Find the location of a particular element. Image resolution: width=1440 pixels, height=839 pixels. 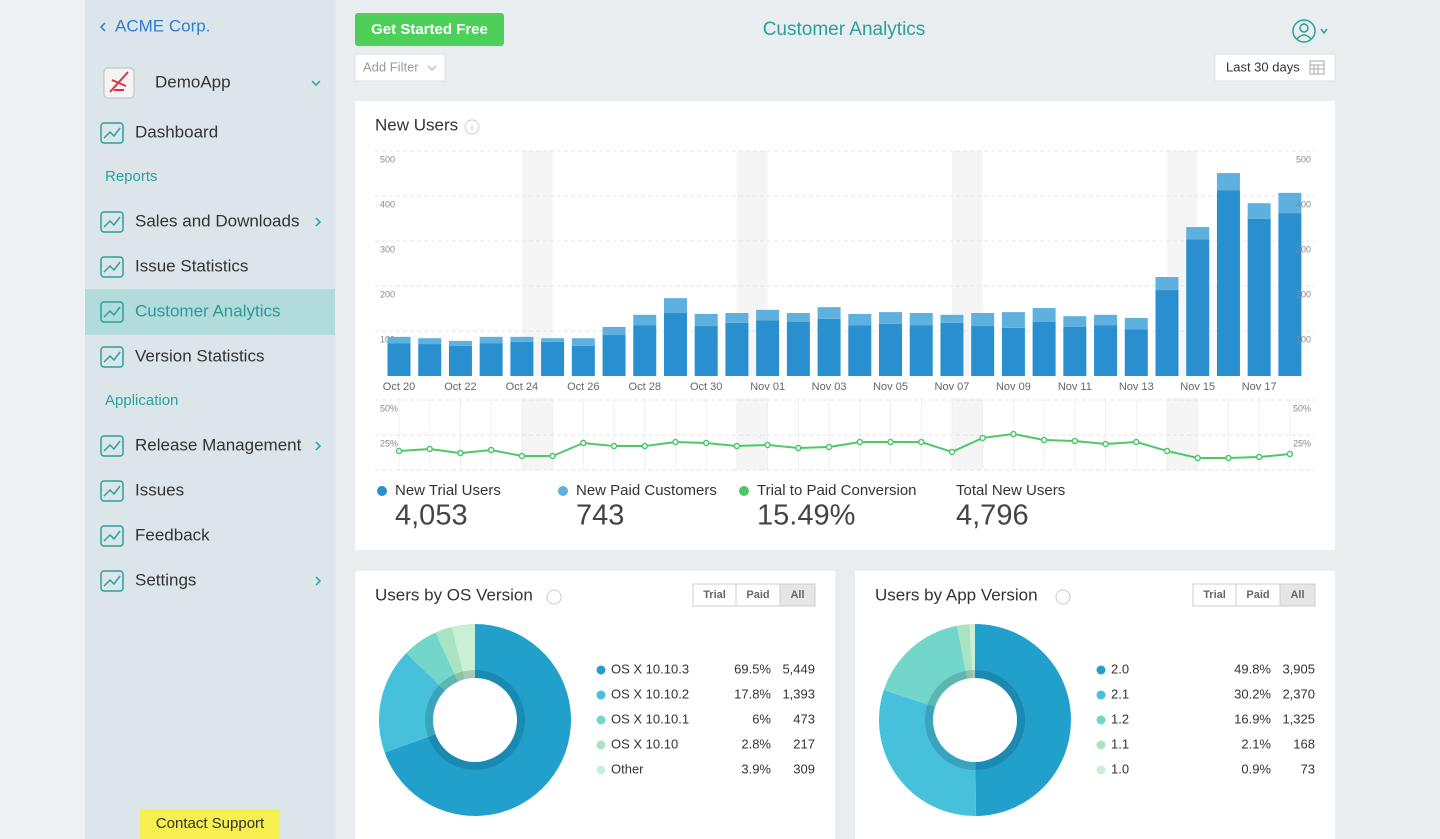

back-icon is located at coordinates (102, 27).